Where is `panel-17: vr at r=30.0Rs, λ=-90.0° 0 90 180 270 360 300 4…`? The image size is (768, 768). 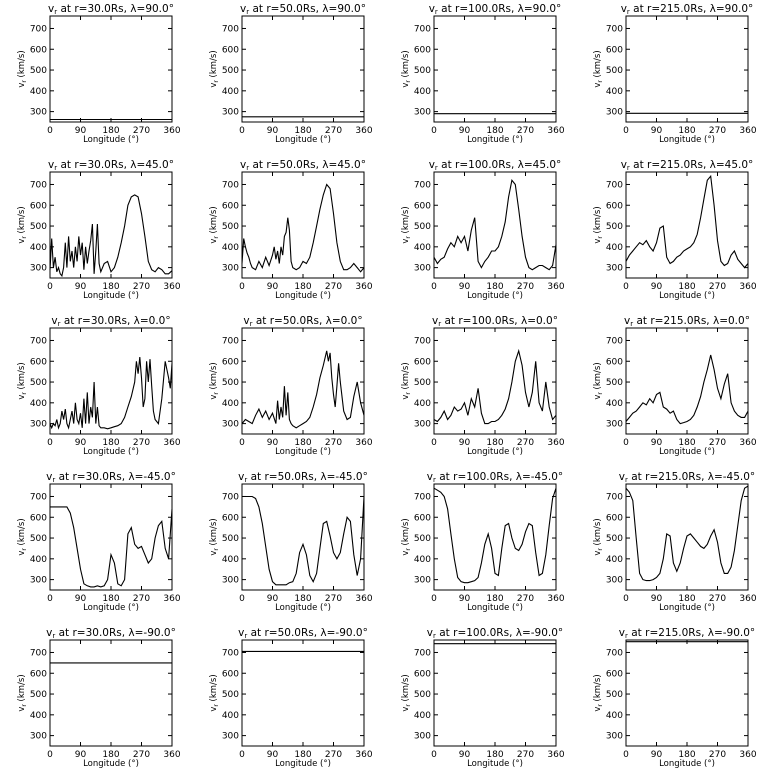
panel-17: vr at r=30.0Rs, λ=-90.0° 0 90 180 270 360 300 4… is located at coordinates (99, 697).